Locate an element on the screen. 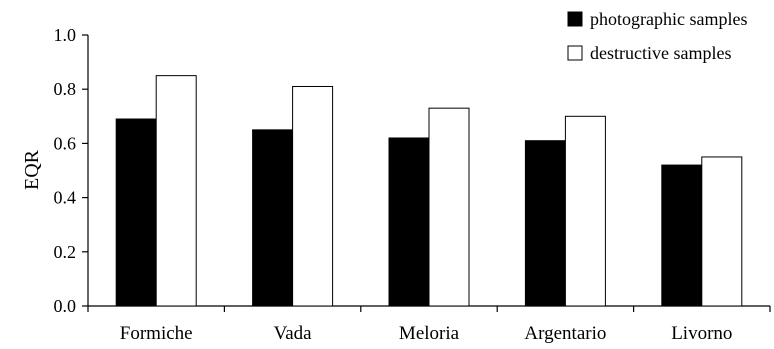  chart-legend: photographic samples destructive samples is located at coordinates (657, 36).